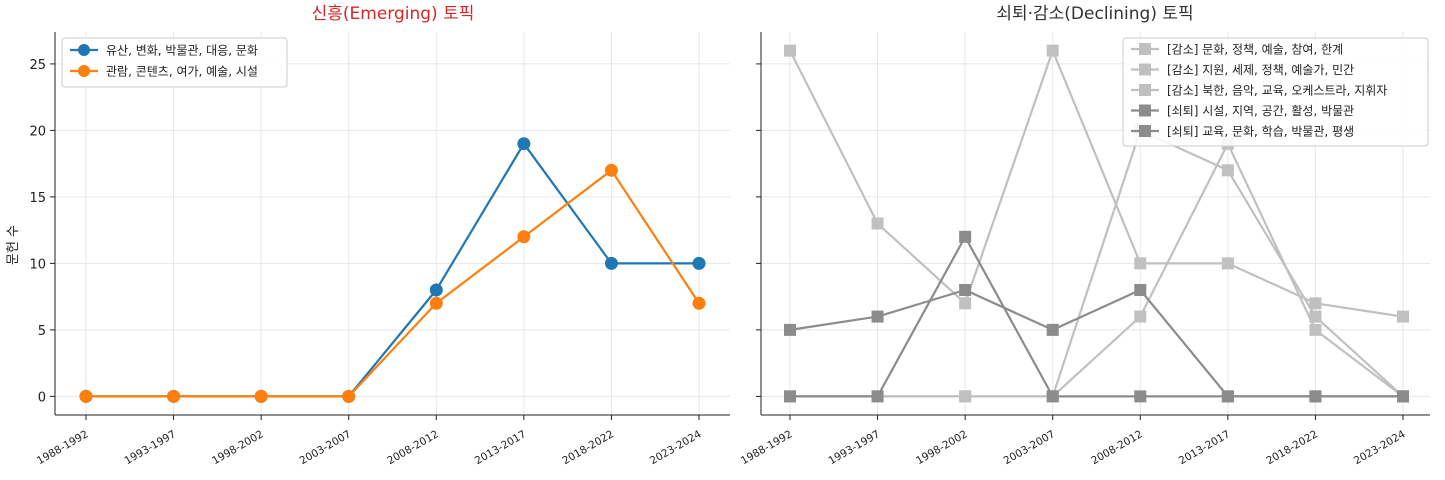  What do you see at coordinates (182, 72) in the screenshot?
I see `legend-label: 관람, 콘텐츠, 여가, 예술, 시설` at bounding box center [182, 72].